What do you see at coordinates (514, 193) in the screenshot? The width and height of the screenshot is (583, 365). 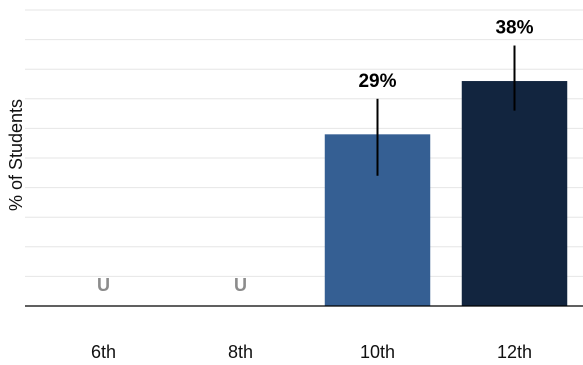 I see `bar-12th` at bounding box center [514, 193].